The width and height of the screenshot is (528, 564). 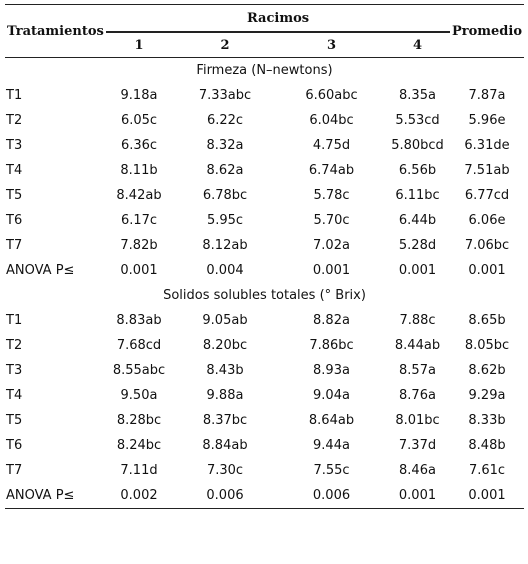 I want to click on table-header: Tratamientos Racimos Promedio 1 2 3 4, so click(x=264, y=31).